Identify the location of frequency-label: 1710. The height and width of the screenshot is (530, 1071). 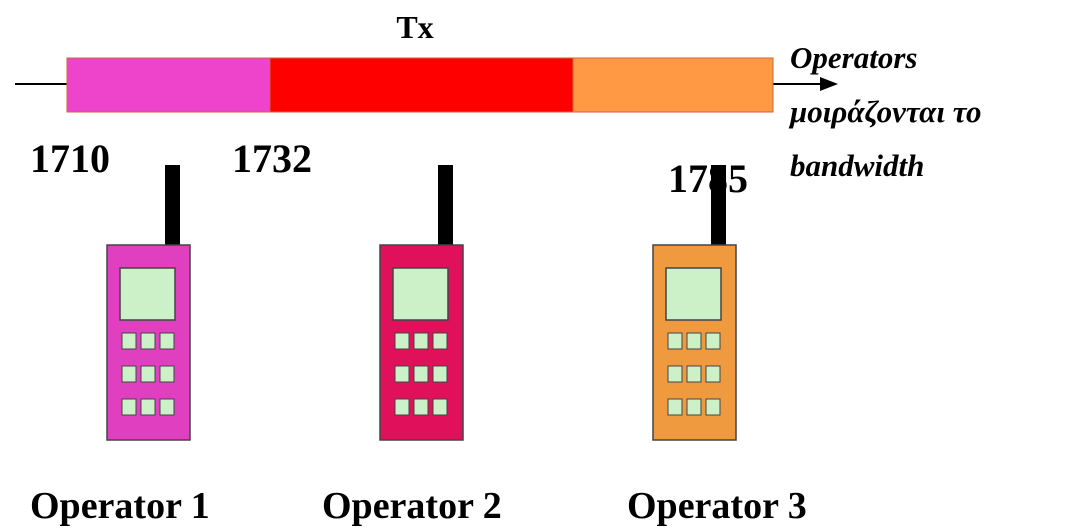
(70, 158).